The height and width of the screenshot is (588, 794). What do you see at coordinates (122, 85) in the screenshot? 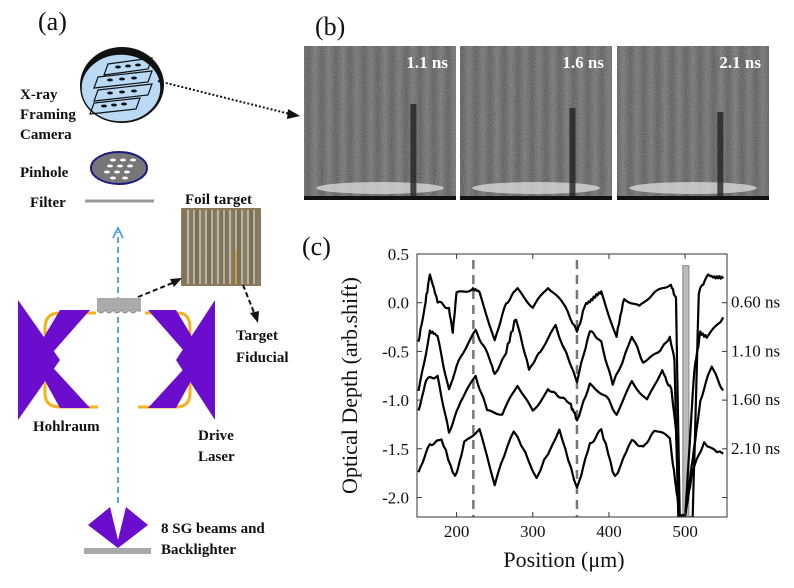
I see `xray-framing-camera` at bounding box center [122, 85].